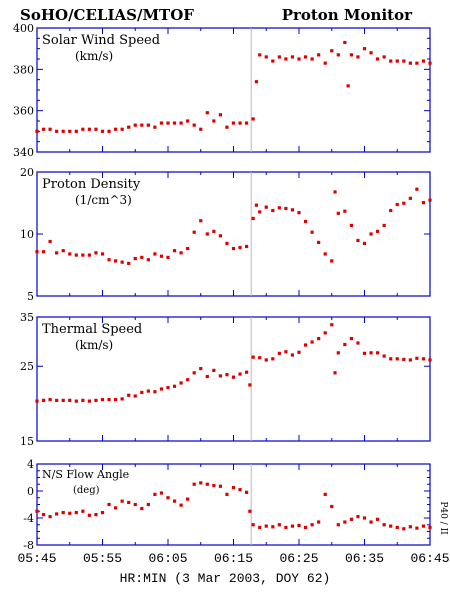 This screenshot has width=450, height=600. What do you see at coordinates (91, 184) in the screenshot?
I see `panel-title: Proton Density` at bounding box center [91, 184].